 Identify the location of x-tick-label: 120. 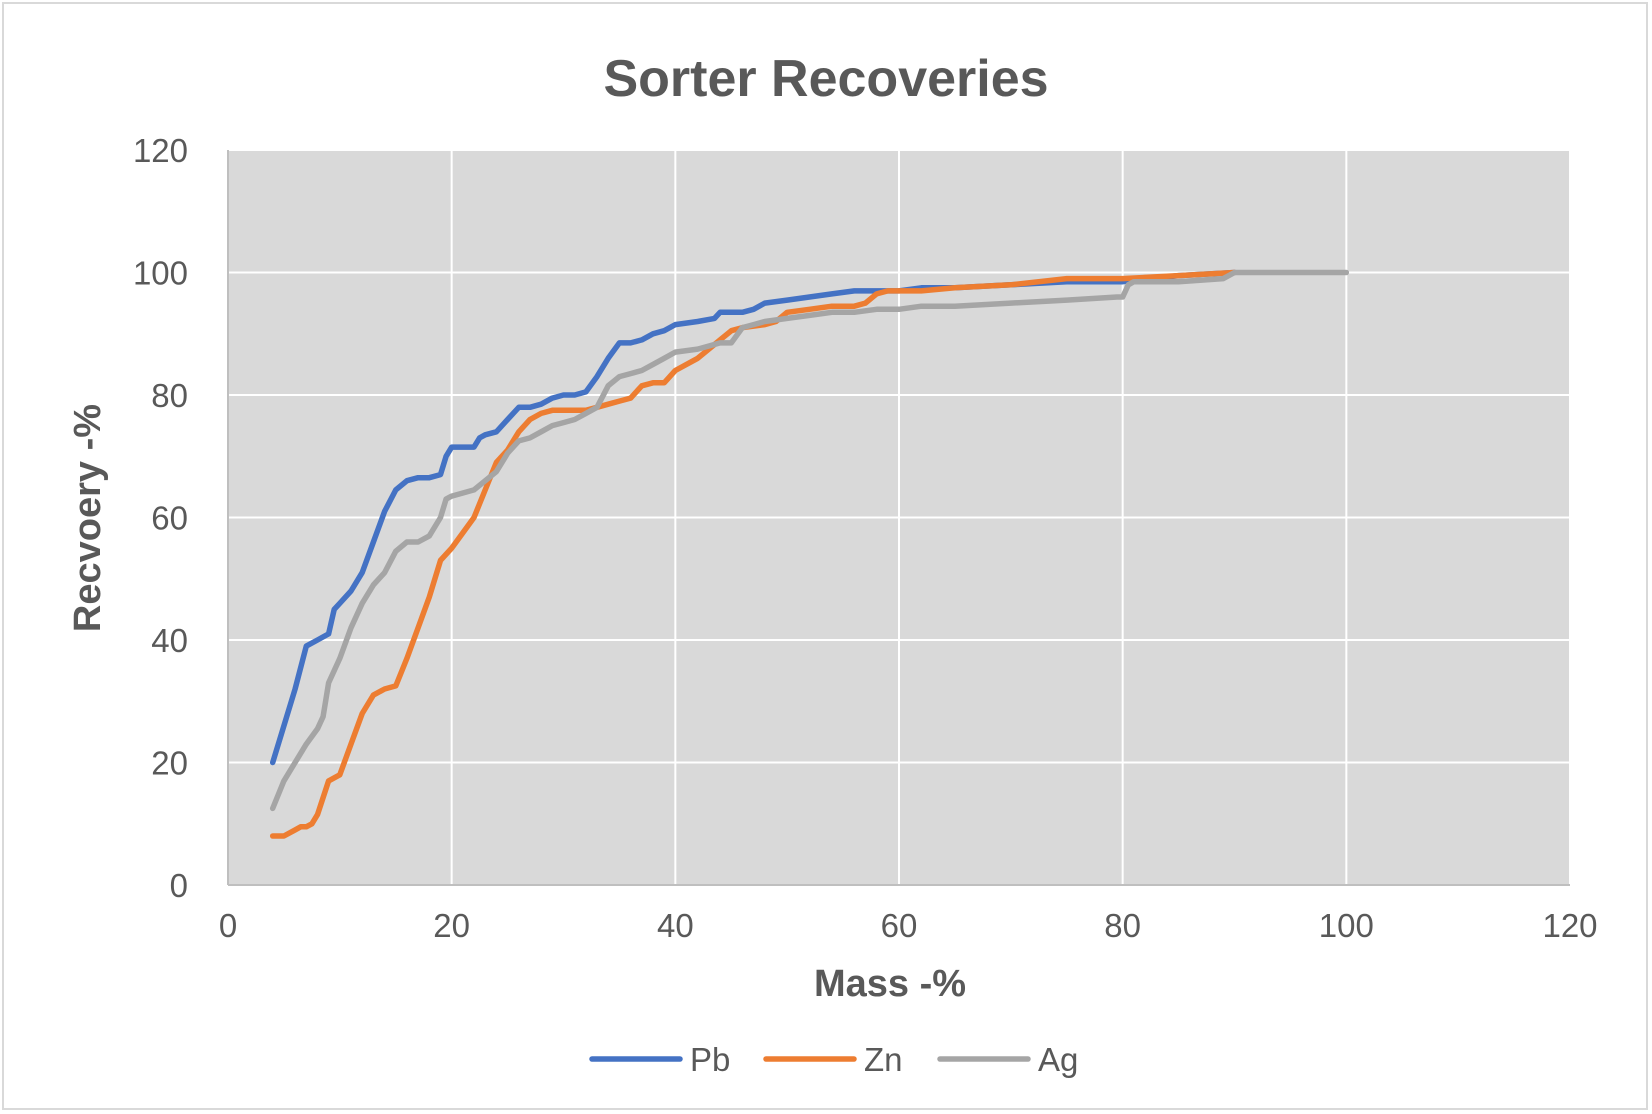
(1569, 925).